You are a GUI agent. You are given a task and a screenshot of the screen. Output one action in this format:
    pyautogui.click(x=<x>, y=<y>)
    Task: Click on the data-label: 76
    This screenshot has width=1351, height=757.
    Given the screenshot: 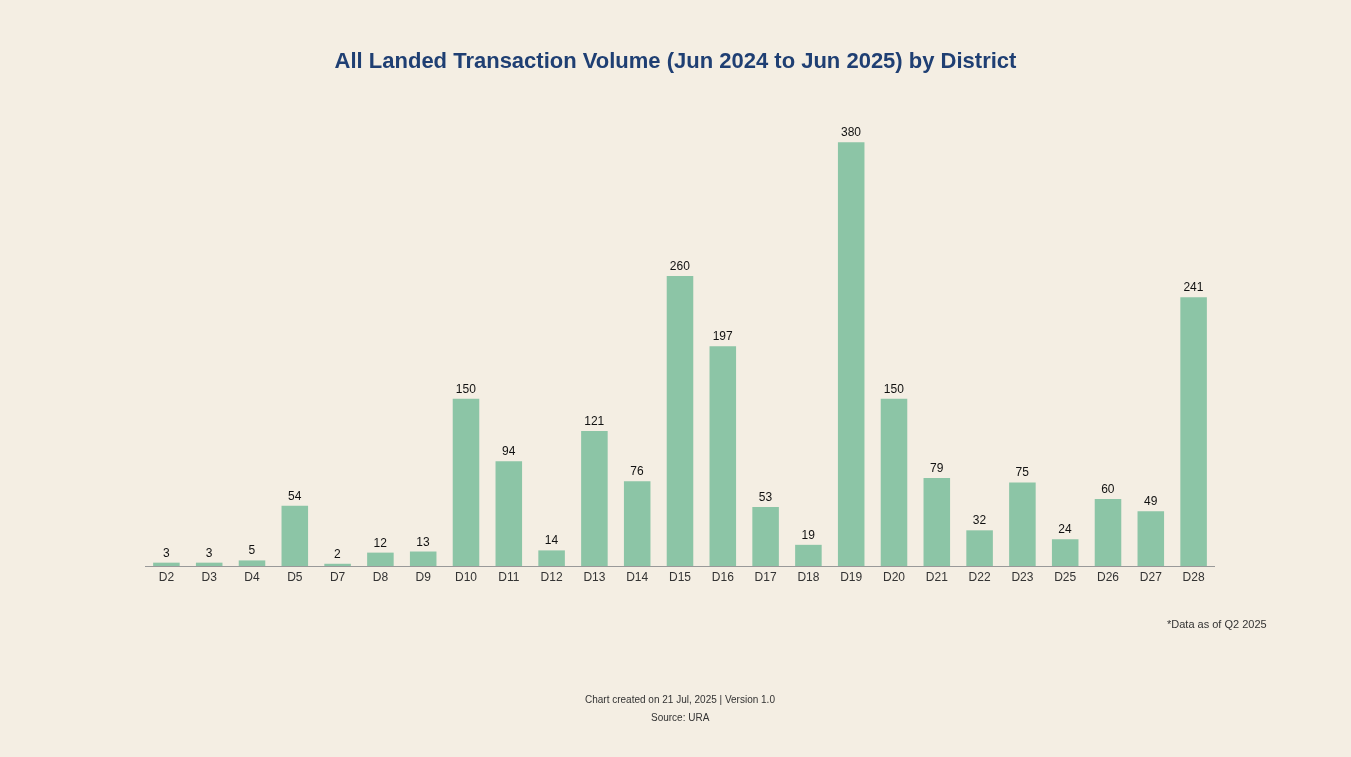 What is the action you would take?
    pyautogui.click(x=637, y=471)
    